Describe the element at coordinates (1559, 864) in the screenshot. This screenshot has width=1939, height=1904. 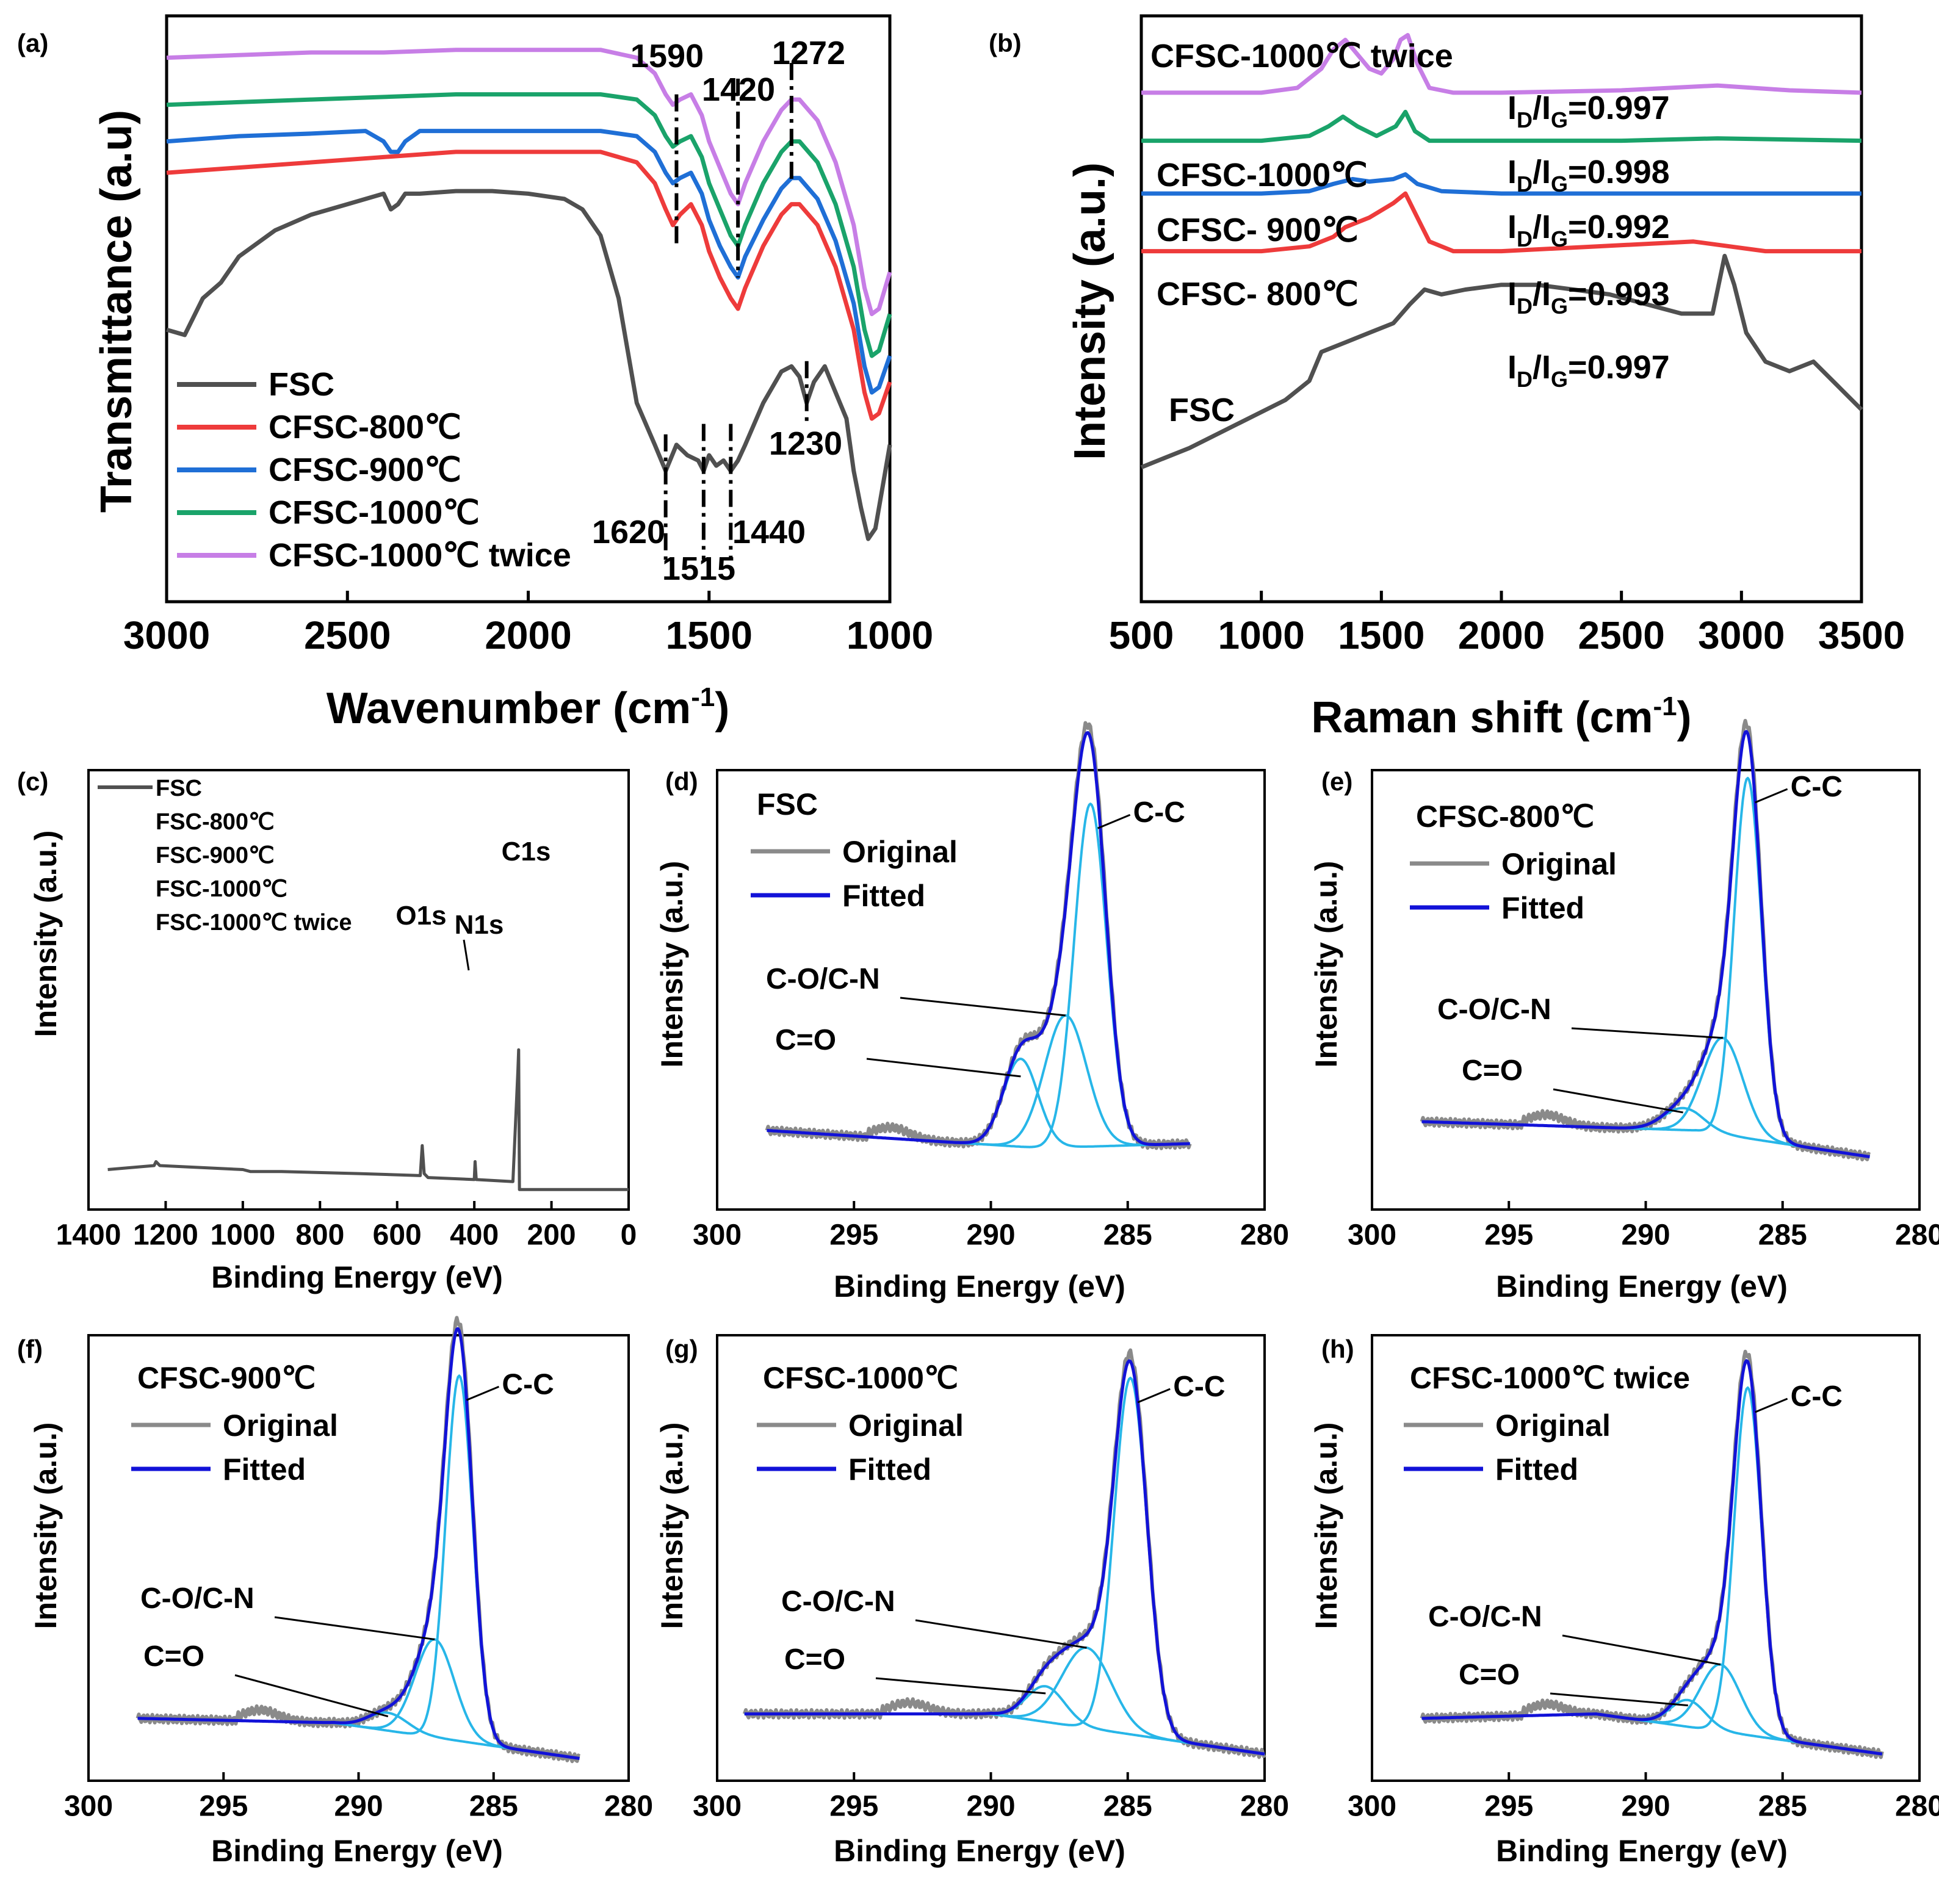
I see `legend-entry: Original` at that location.